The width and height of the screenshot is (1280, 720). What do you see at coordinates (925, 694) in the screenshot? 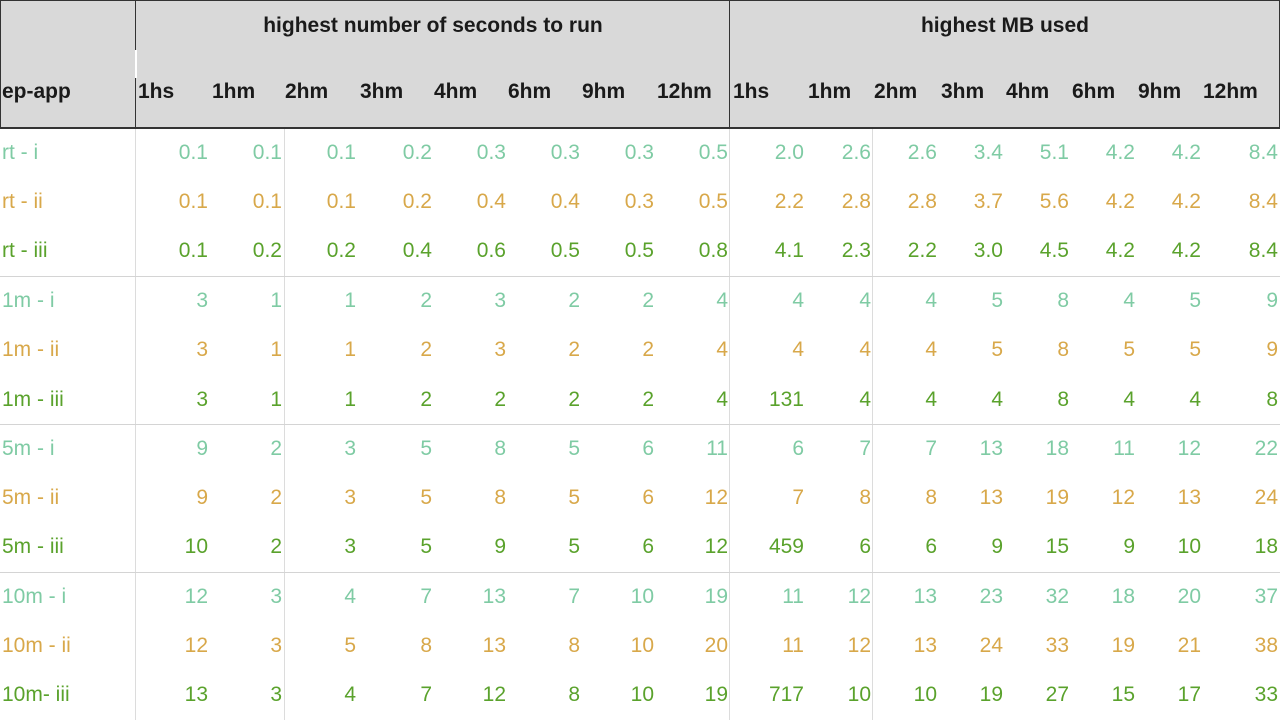
I see `mb-cell: 10` at bounding box center [925, 694].